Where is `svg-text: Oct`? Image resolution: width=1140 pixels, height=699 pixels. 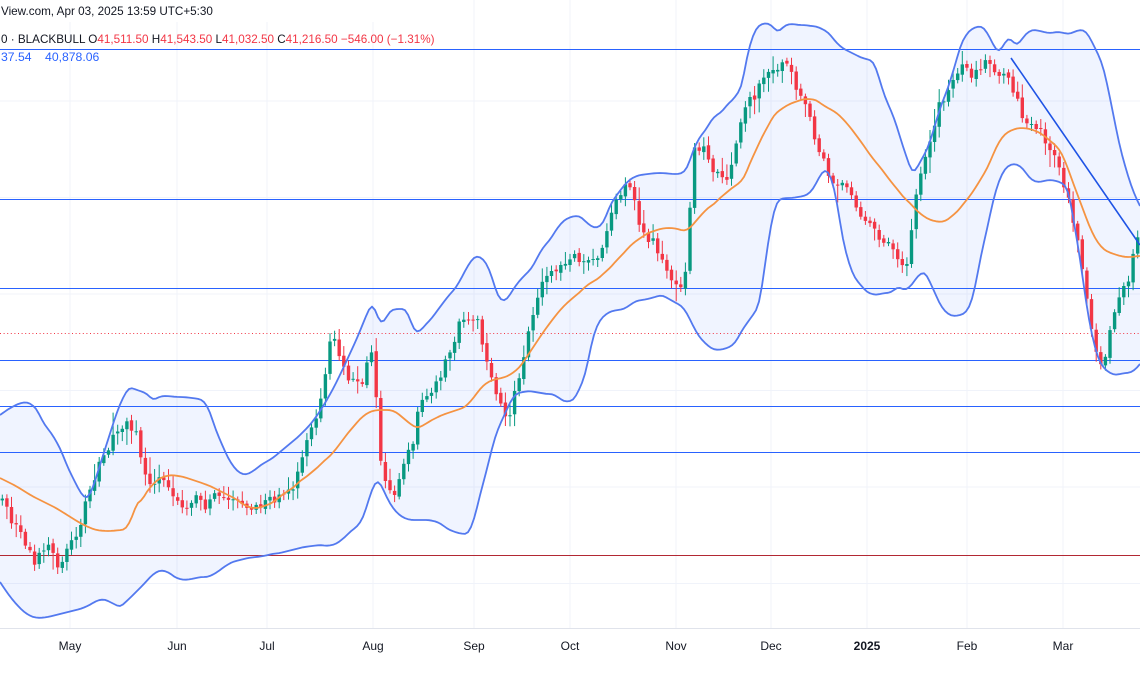 svg-text: Oct is located at coordinates (570, 646).